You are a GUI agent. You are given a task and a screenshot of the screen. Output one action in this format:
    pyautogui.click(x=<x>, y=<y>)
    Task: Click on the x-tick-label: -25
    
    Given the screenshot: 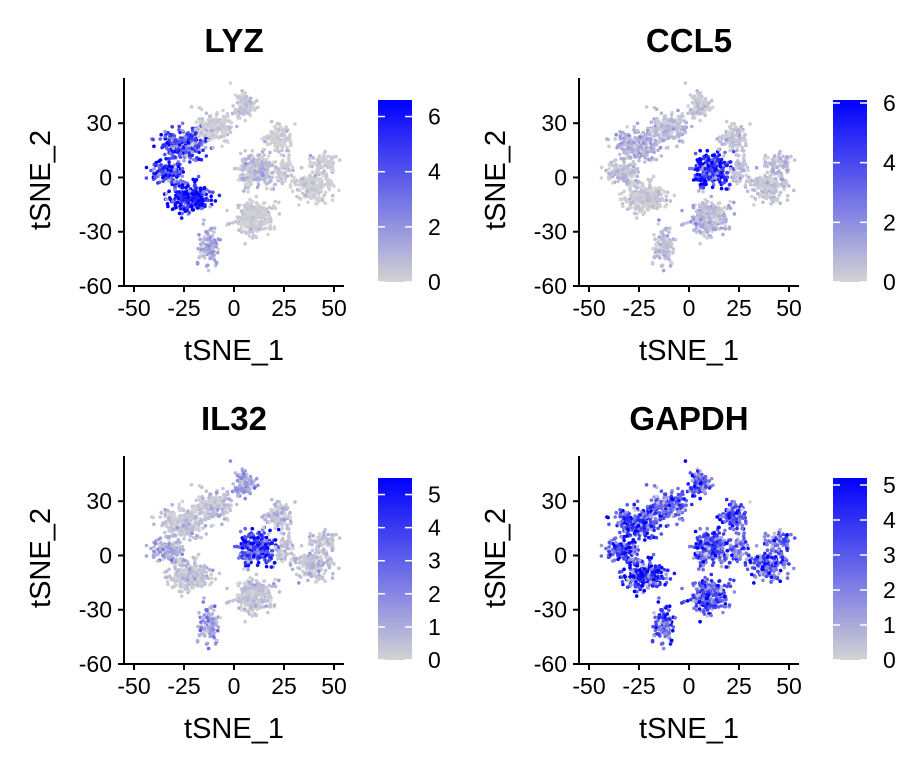 What is the action you would take?
    pyautogui.click(x=183, y=308)
    